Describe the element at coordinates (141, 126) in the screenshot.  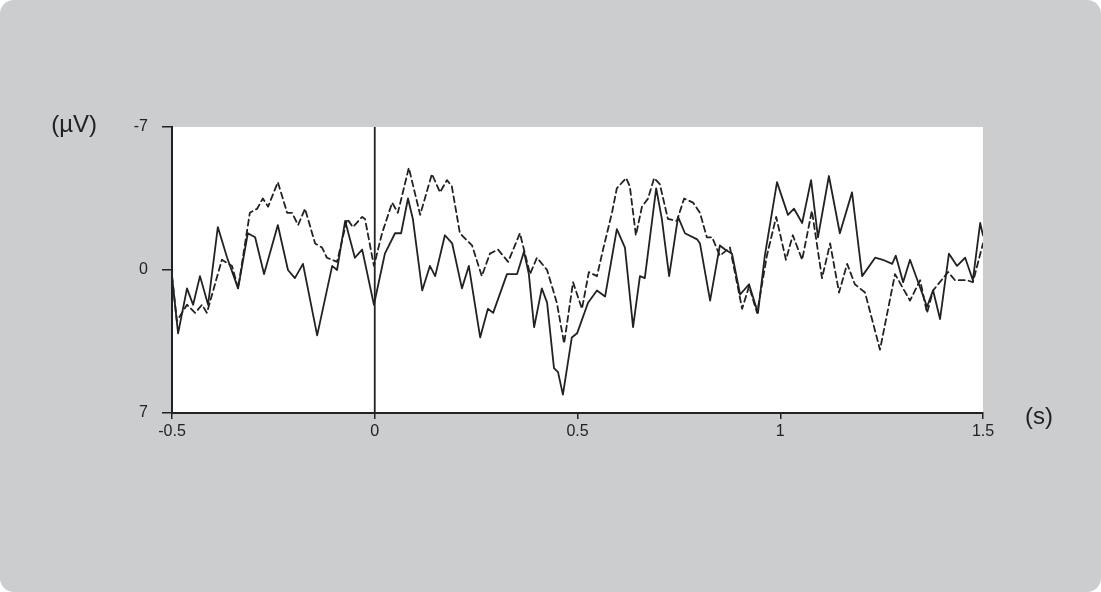
I see `y-tick-label: -7` at that location.